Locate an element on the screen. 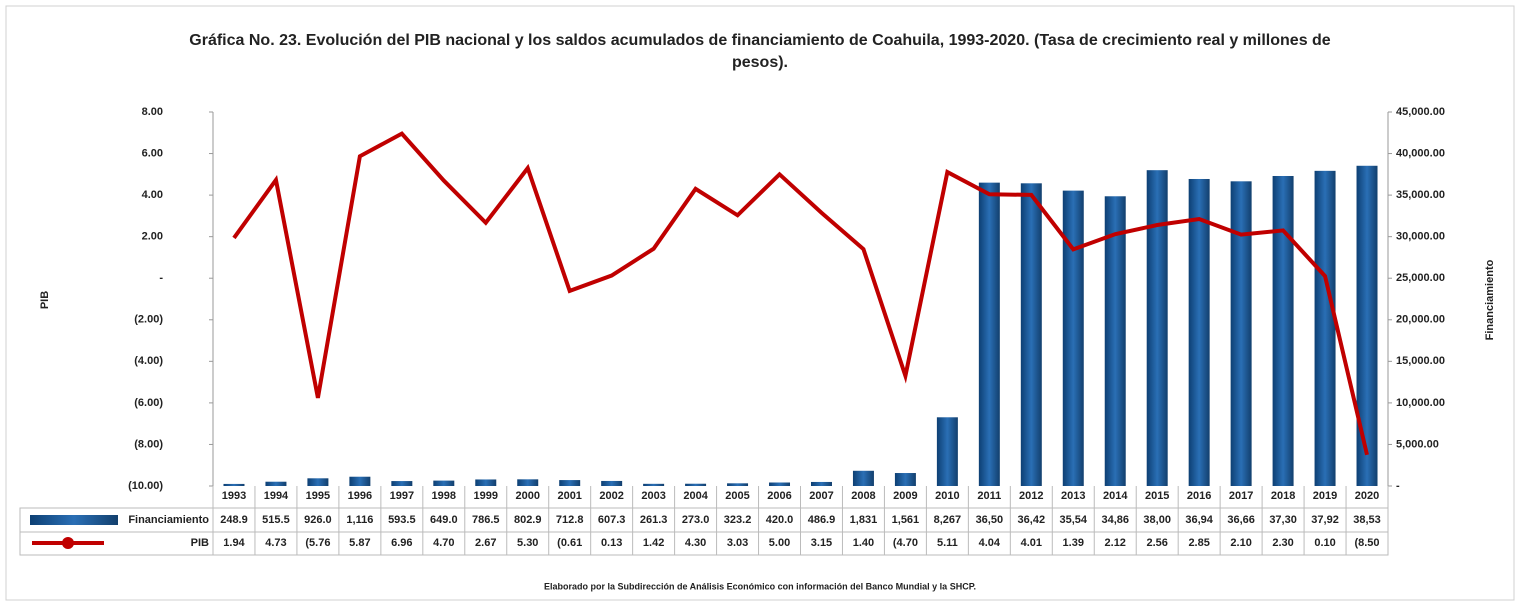  table-value: 3.15 is located at coordinates (821, 543).